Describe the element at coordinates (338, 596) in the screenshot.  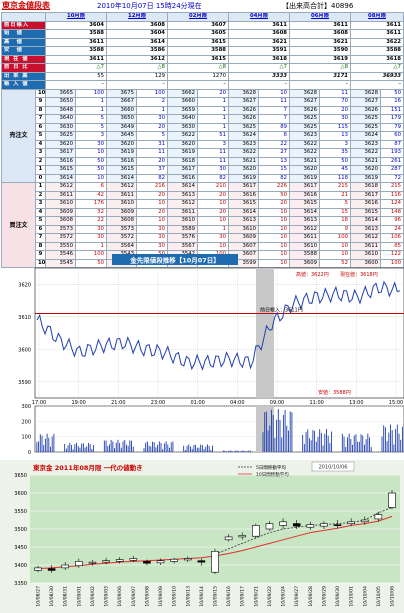
I see `contract-x-tick: 10/09/30` at that location.